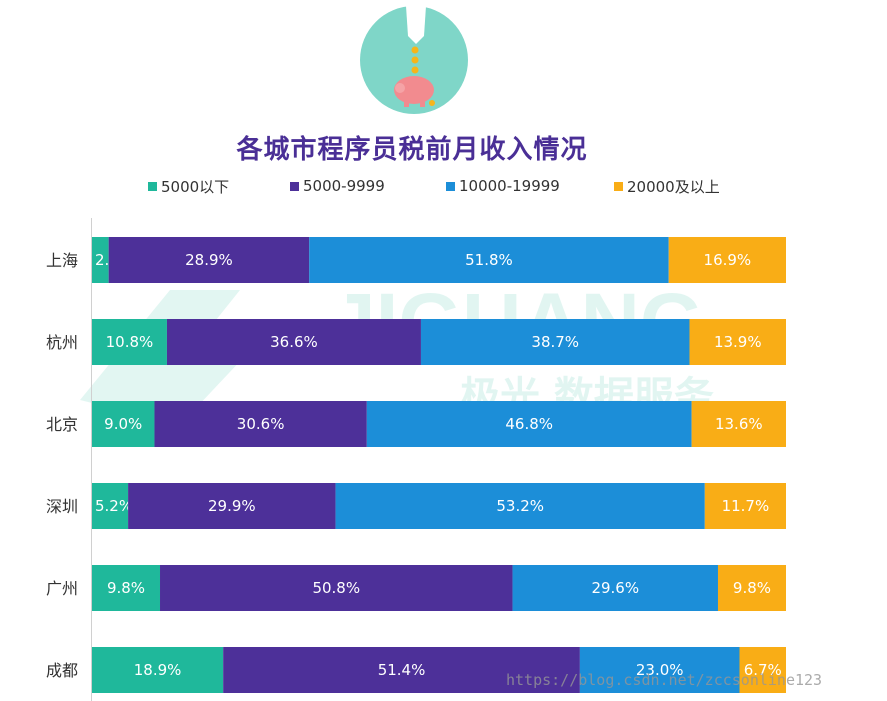 The height and width of the screenshot is (701, 887). I want to click on data-label: 51.4%, so click(402, 670).